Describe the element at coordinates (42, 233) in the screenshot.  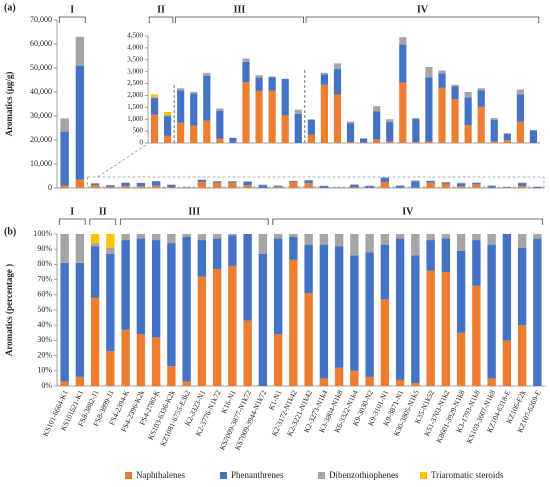
I see `y-tick-label: 100%` at that location.